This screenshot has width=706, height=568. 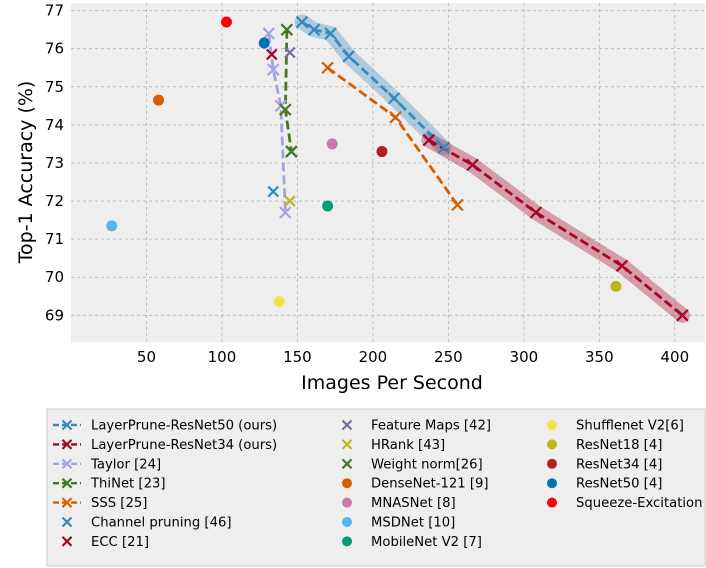 I want to click on ecc-21-point, so click(x=271, y=54).